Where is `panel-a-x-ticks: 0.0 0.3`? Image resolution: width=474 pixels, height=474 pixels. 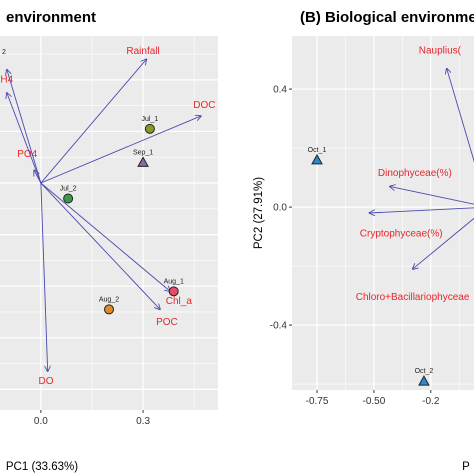
panel-a-x-ticks: 0.0 0.3 is located at coordinates (92, 418).